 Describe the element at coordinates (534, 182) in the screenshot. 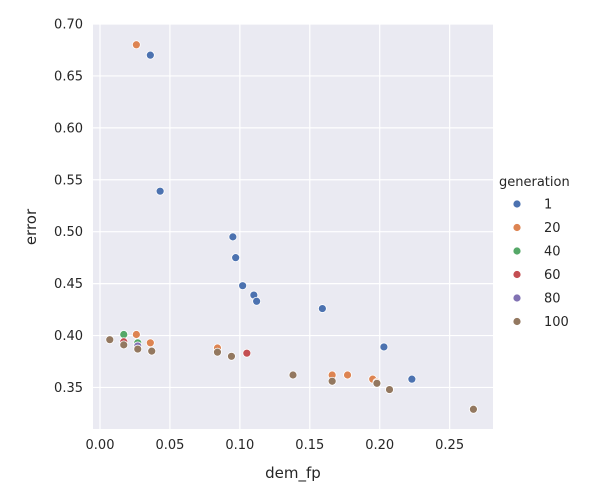

I see `legend-title: generation` at that location.